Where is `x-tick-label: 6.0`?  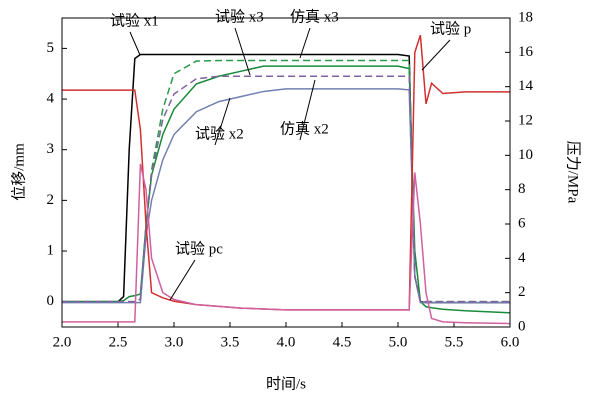
x-tick-label: 6.0 is located at coordinates (510, 342).